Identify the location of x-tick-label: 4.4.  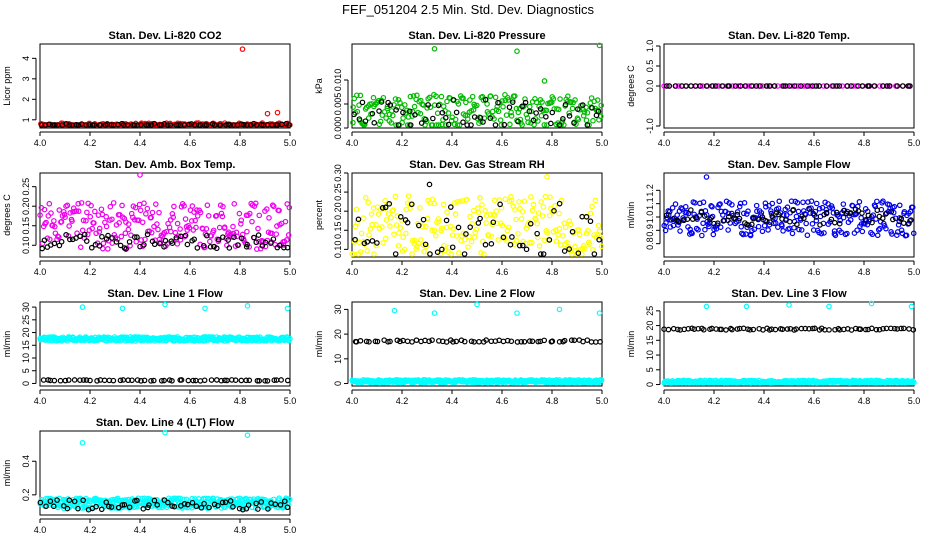
(140, 530).